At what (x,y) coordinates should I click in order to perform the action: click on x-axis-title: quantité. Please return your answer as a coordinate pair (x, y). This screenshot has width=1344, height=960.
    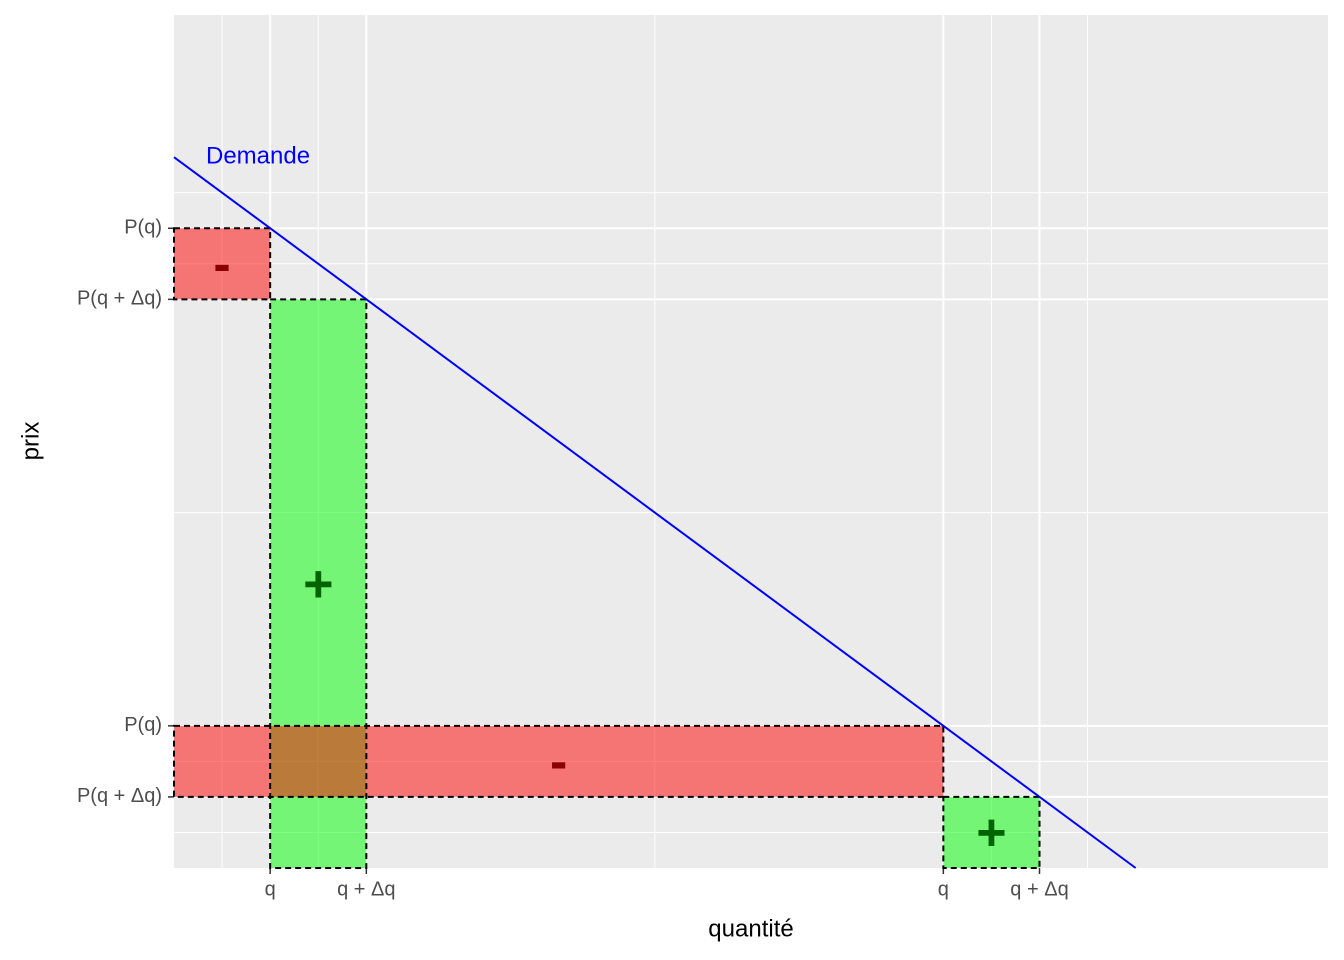
    Looking at the image, I should click on (750, 928).